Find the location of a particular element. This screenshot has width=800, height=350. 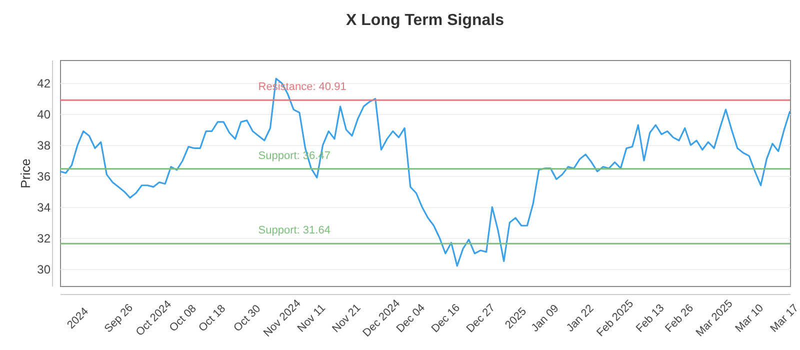

y-tick-label: 30 is located at coordinates (44, 269).